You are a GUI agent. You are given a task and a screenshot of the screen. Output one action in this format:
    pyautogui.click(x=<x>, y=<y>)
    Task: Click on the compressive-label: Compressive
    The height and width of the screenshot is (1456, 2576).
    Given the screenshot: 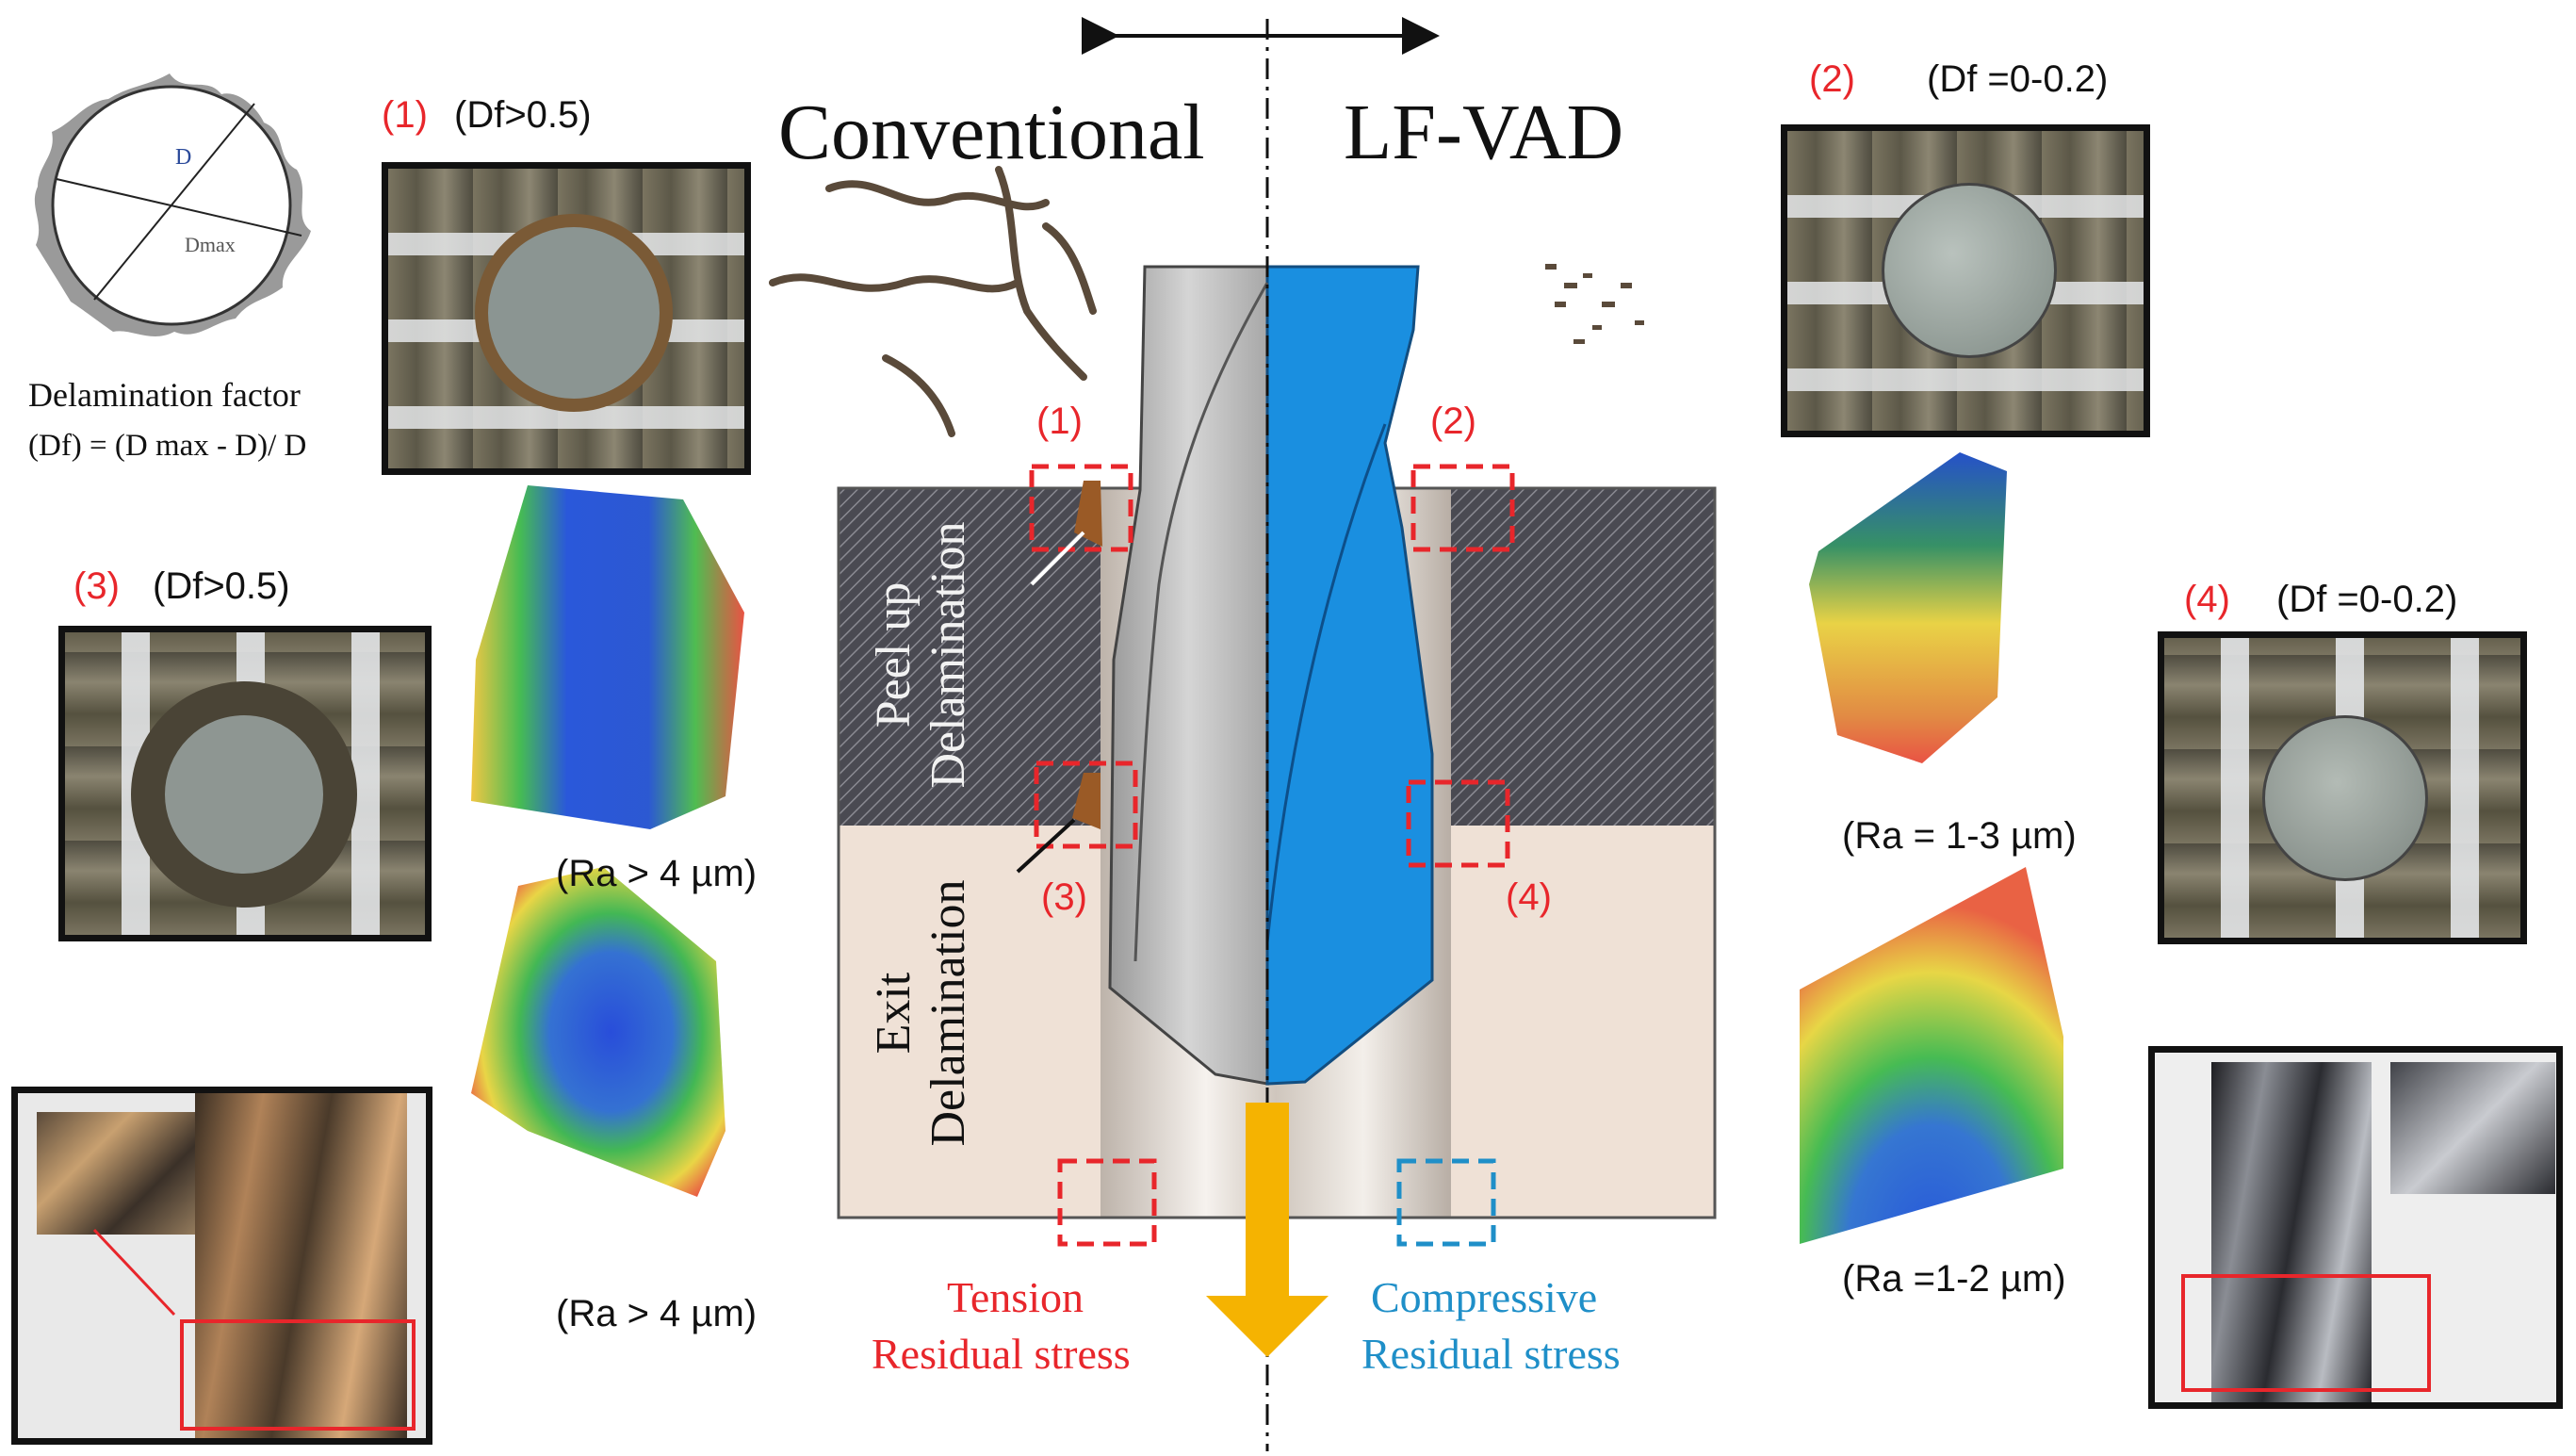 What is the action you would take?
    pyautogui.click(x=1484, y=1297)
    